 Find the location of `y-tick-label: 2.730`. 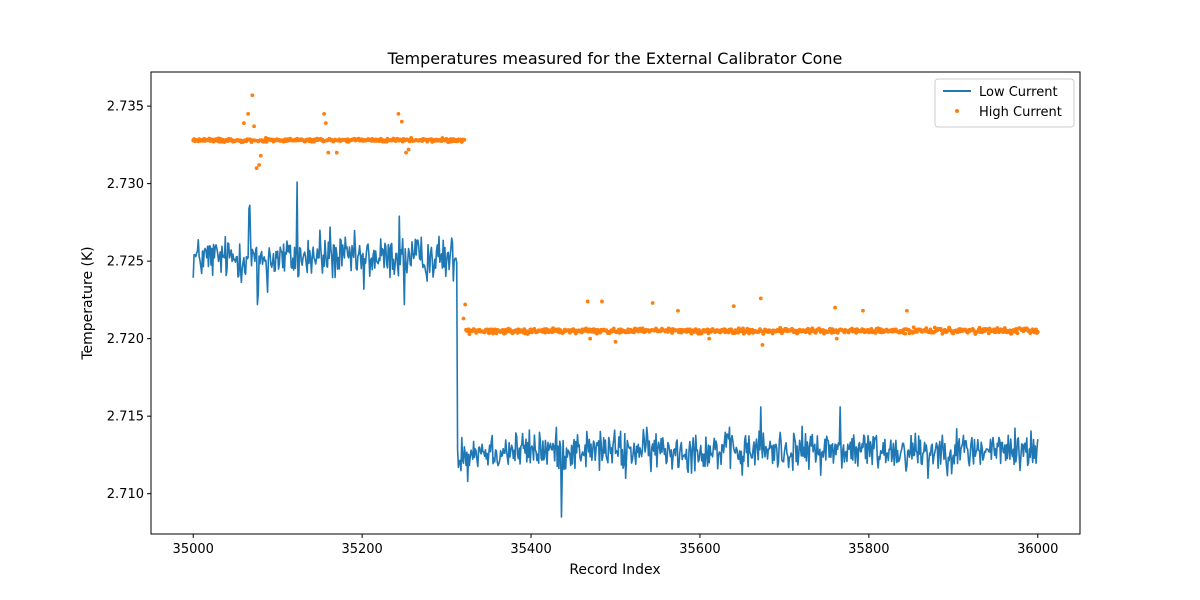

y-tick-label: 2.730 is located at coordinates (125, 184).